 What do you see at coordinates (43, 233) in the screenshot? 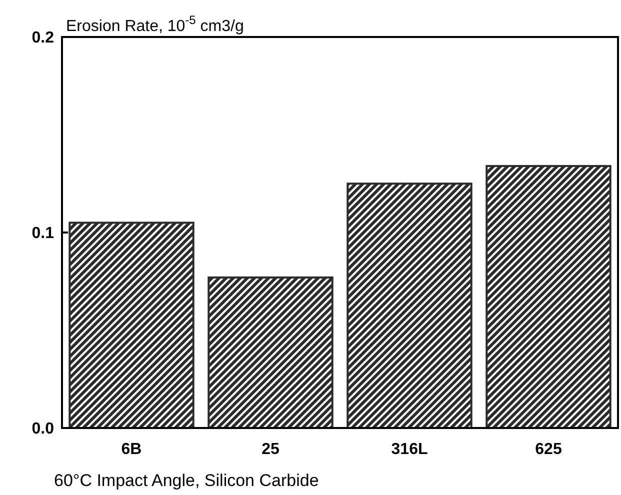
I see `y-tick-label: 0.1` at bounding box center [43, 233].